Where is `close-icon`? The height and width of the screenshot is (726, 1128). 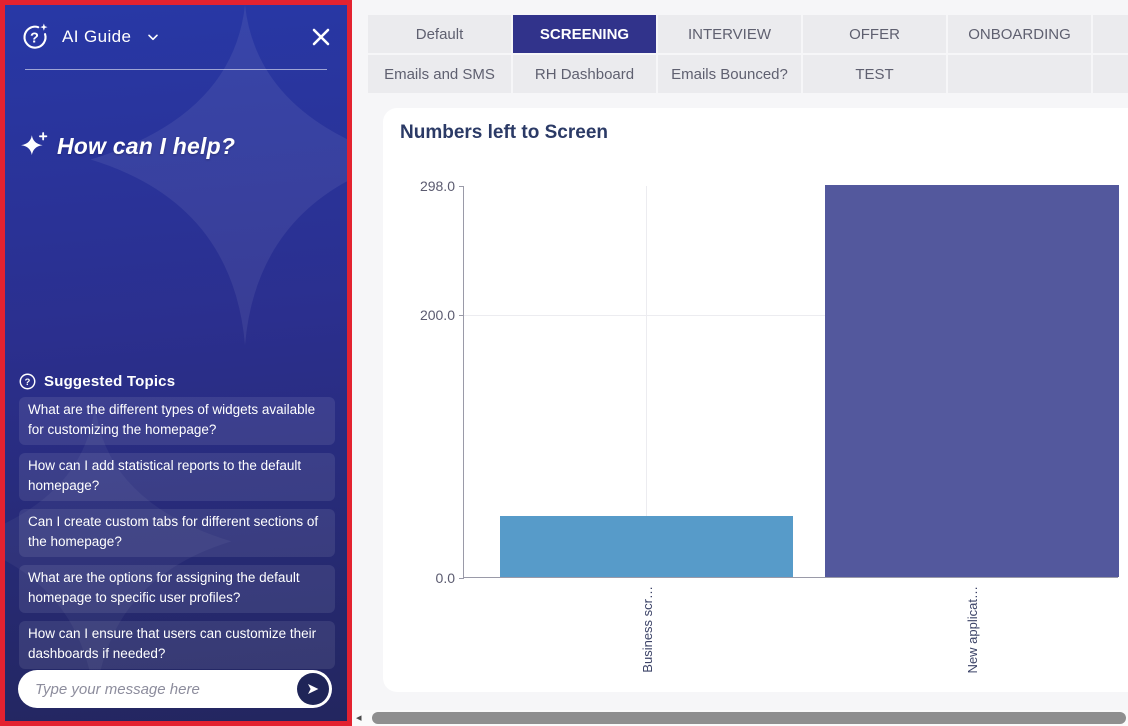 close-icon is located at coordinates (321, 37).